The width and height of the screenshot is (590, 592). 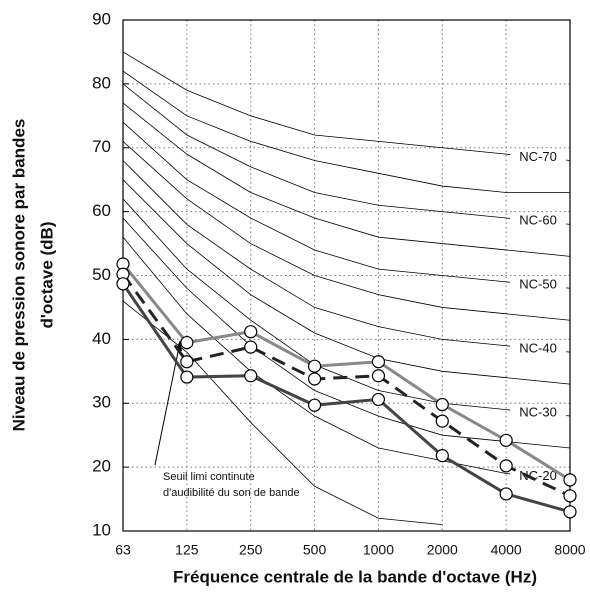 What do you see at coordinates (187, 550) in the screenshot?
I see `x-tick-label: 125` at bounding box center [187, 550].